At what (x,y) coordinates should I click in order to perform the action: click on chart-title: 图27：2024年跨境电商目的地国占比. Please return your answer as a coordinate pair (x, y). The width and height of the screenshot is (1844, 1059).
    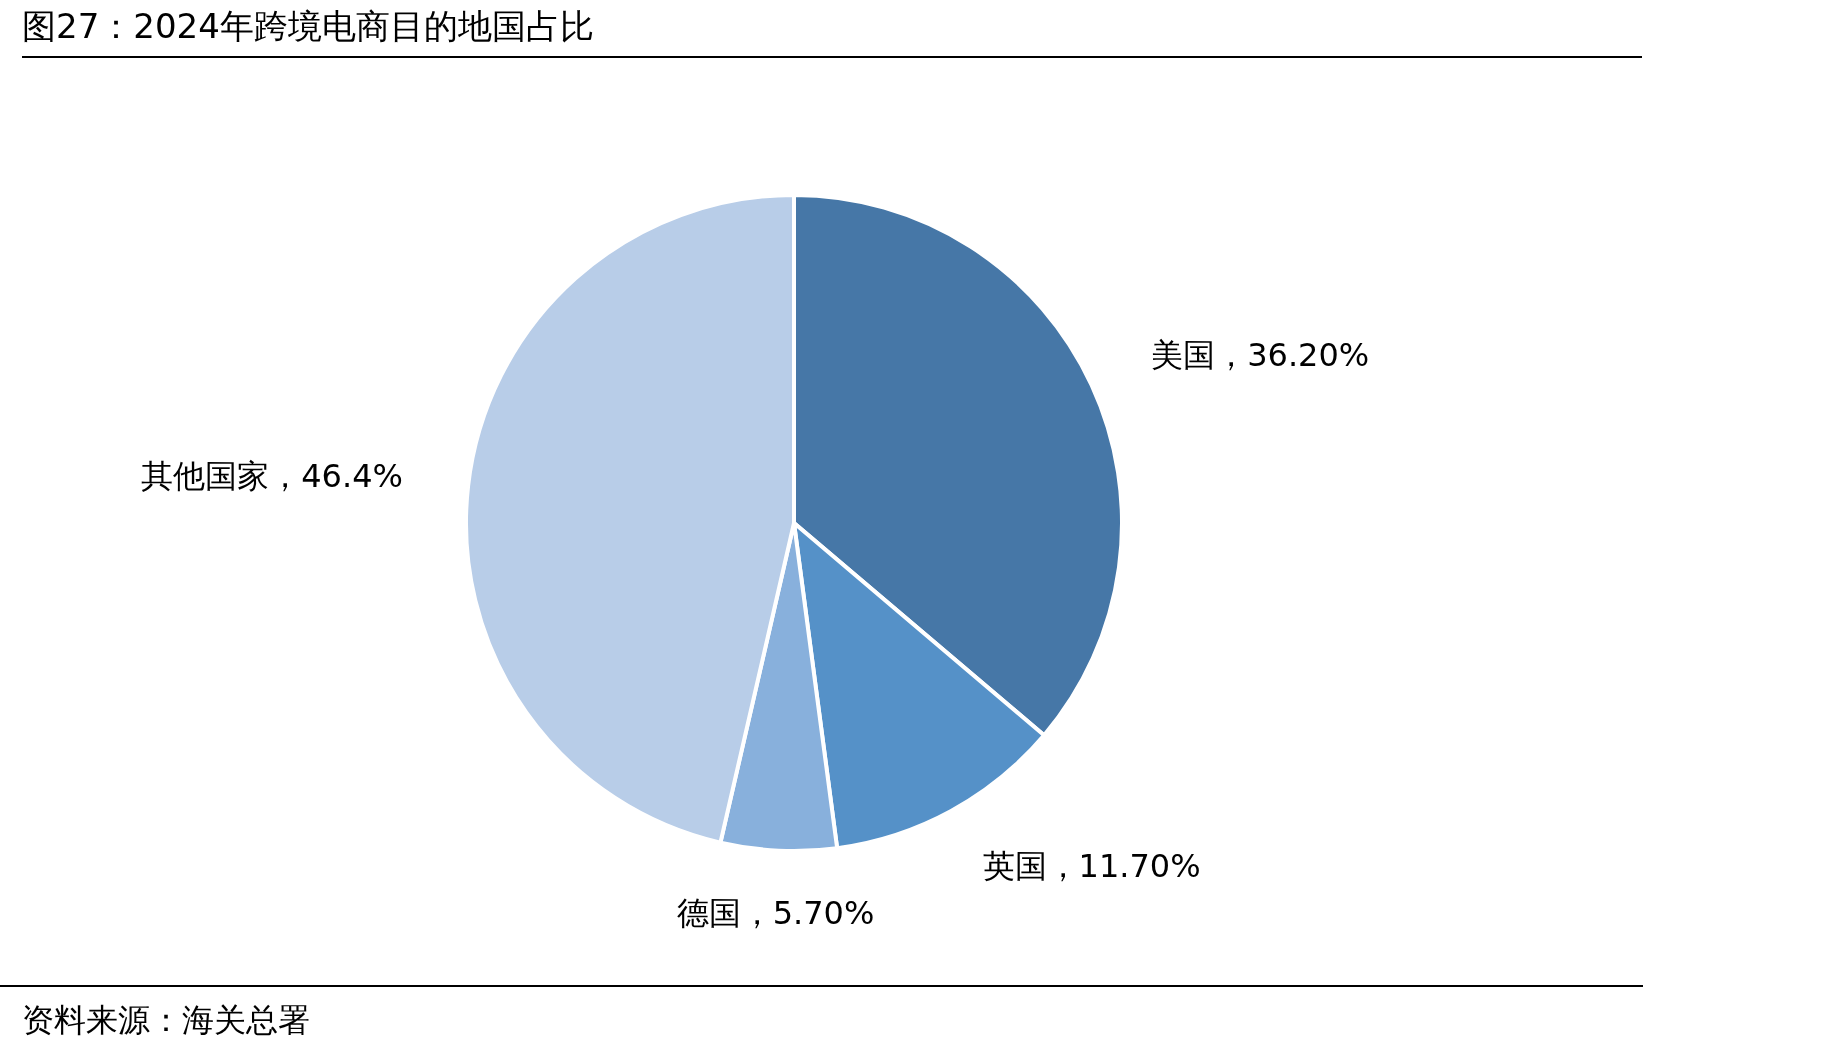
    Looking at the image, I should click on (832, 30).